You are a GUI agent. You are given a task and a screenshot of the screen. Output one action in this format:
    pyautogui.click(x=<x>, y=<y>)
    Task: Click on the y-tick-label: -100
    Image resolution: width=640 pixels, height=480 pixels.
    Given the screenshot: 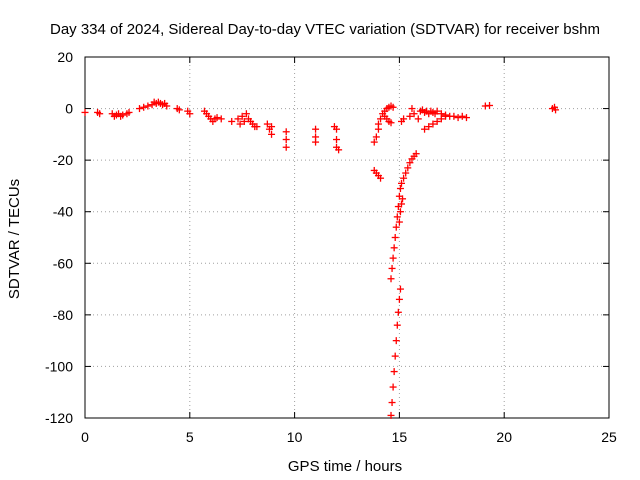 What is the action you would take?
    pyautogui.click(x=59, y=366)
    